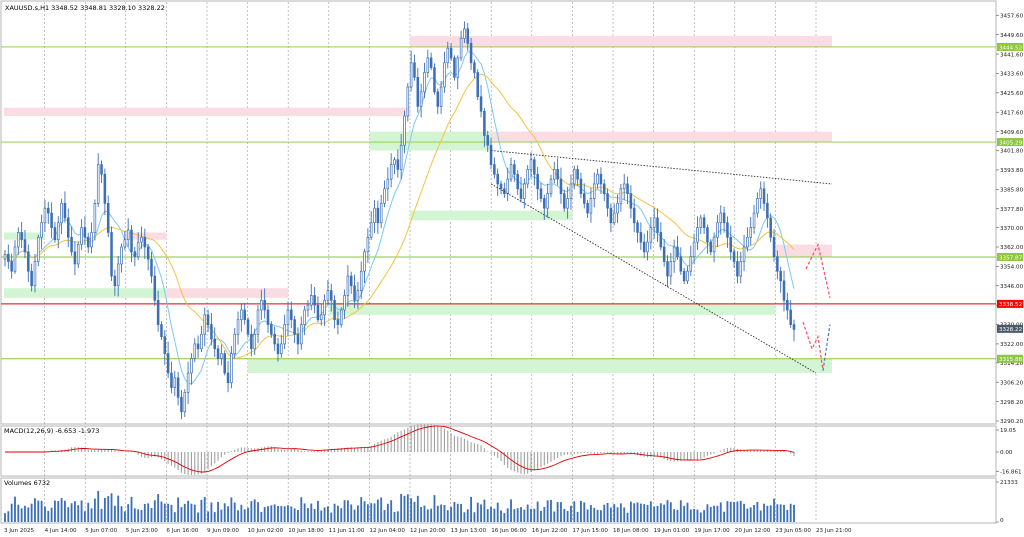 This screenshot has height=537, width=1024. Describe the element at coordinates (1012, 229) in the screenshot. I see `price-tick-label: 3370.00` at that location.